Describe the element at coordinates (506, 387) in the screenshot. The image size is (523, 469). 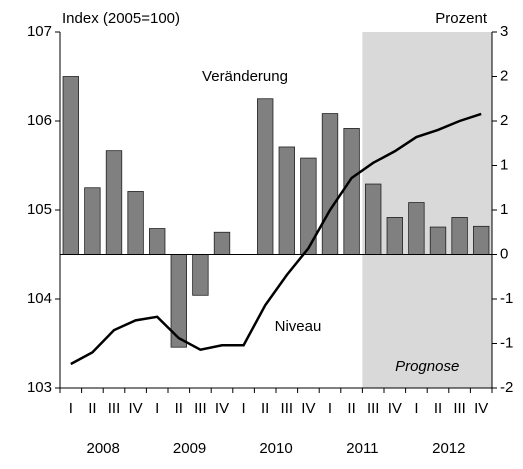
I see `y2-tick-label: -2` at that location.